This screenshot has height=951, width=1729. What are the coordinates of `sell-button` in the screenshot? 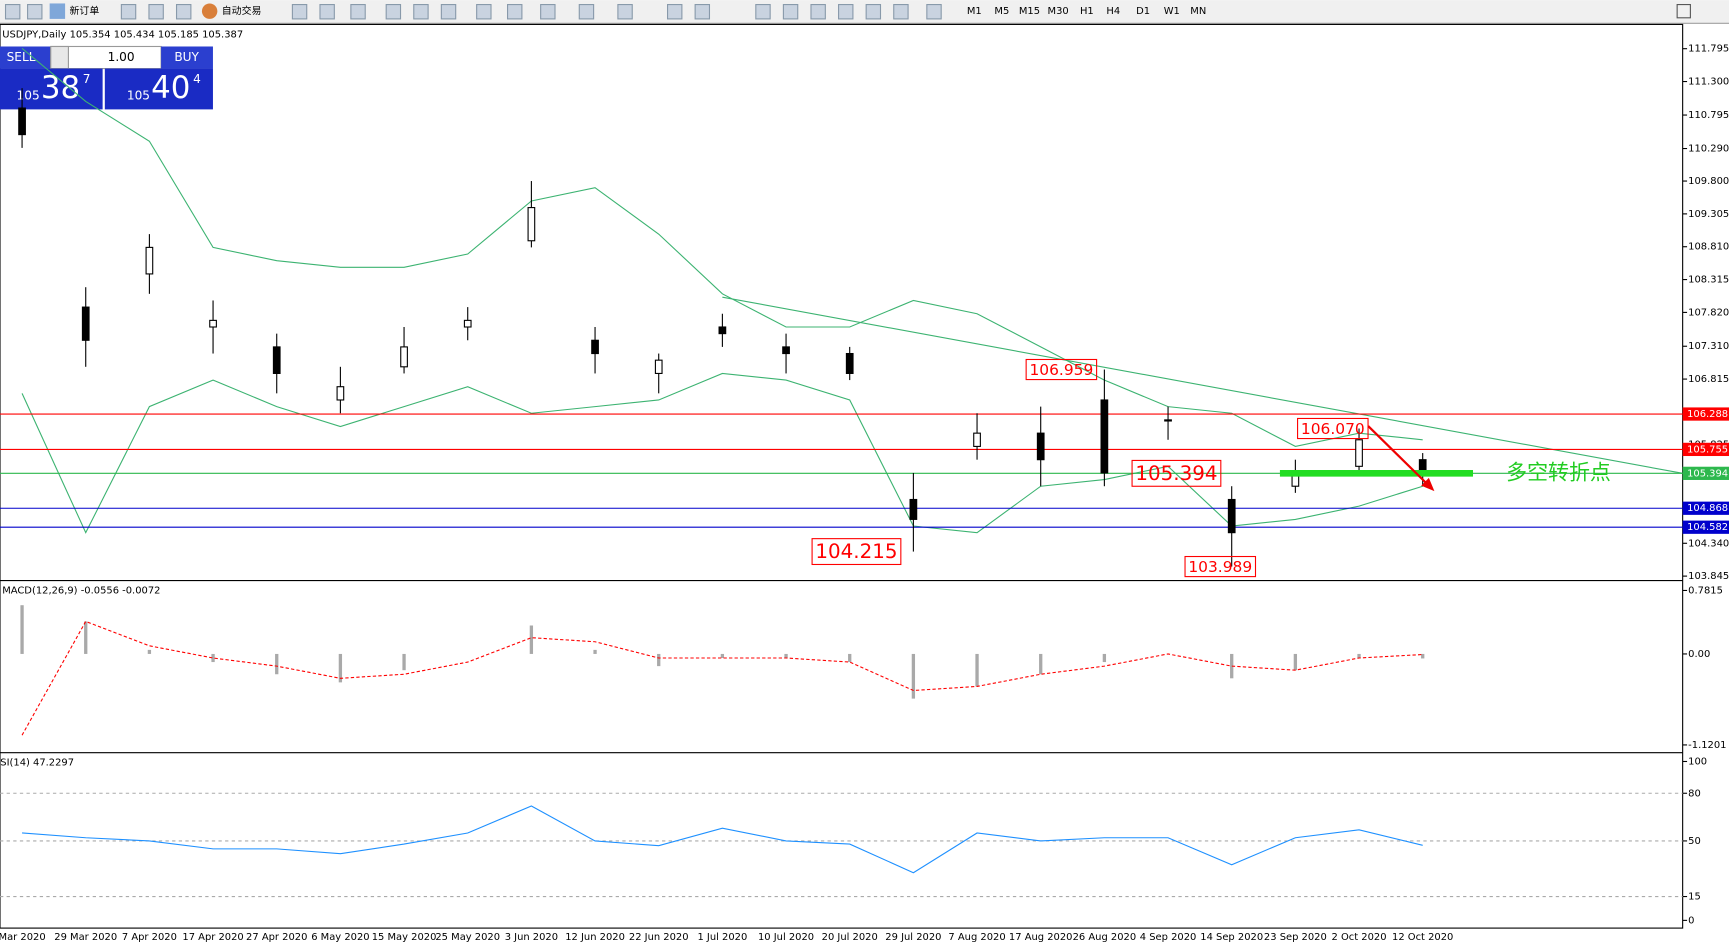 It's located at (25, 57).